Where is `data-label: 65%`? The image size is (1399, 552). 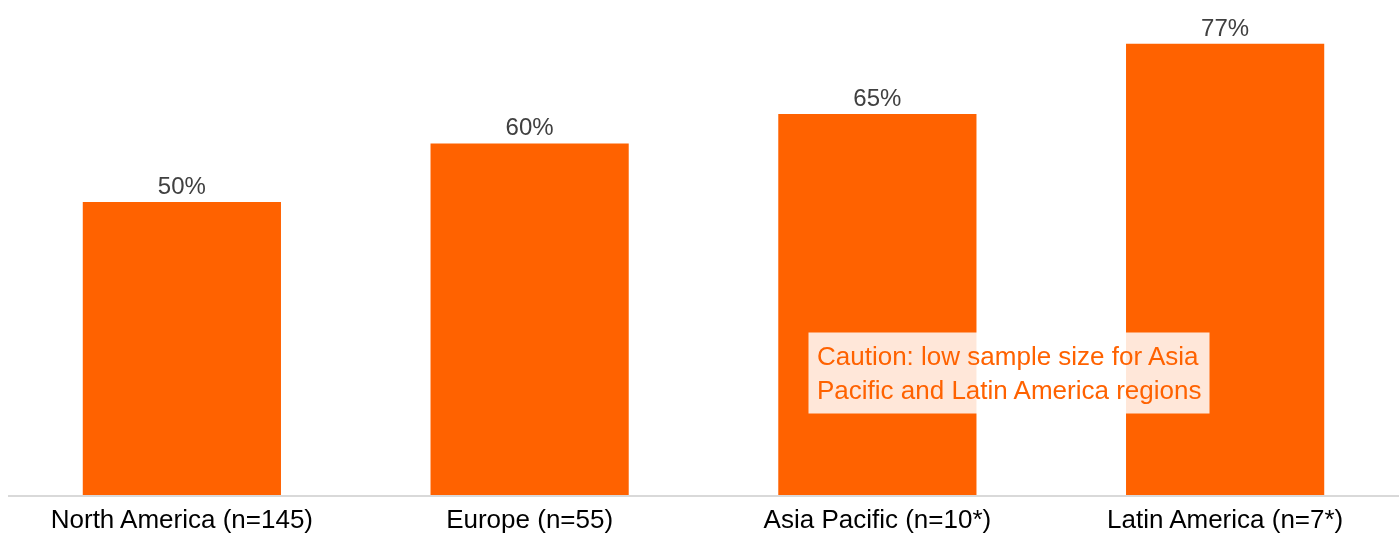
data-label: 65% is located at coordinates (877, 98).